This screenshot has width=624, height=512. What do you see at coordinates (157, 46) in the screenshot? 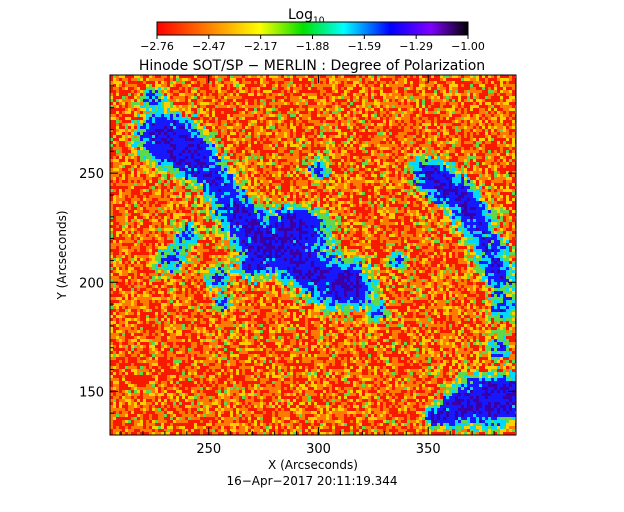
I see `colorbar-tick-label: −2.76` at bounding box center [157, 46].